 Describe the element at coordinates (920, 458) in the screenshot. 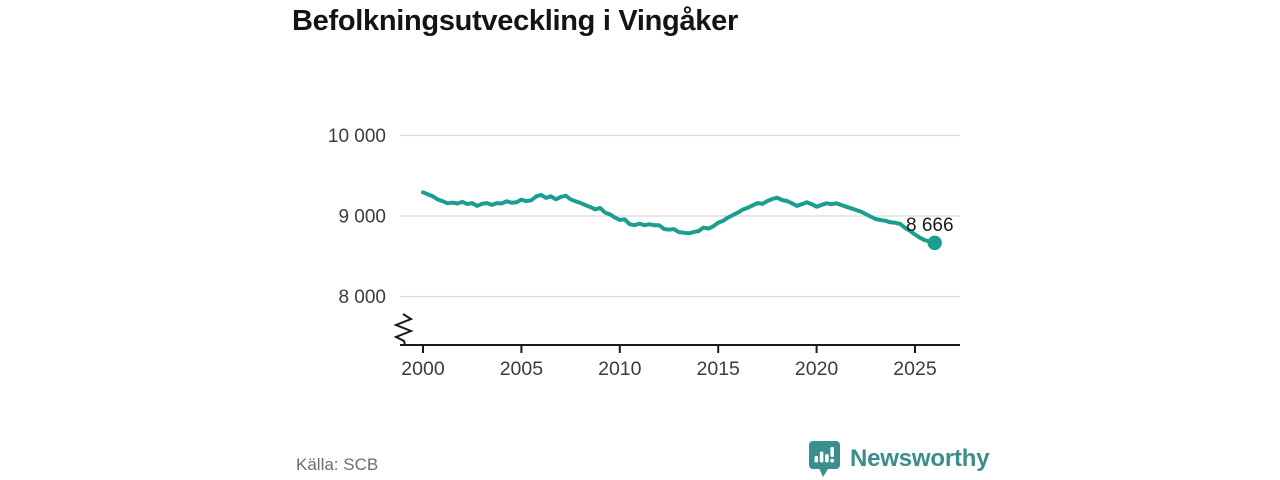

I see `newsworthy-wordmark: Newsworthy` at that location.